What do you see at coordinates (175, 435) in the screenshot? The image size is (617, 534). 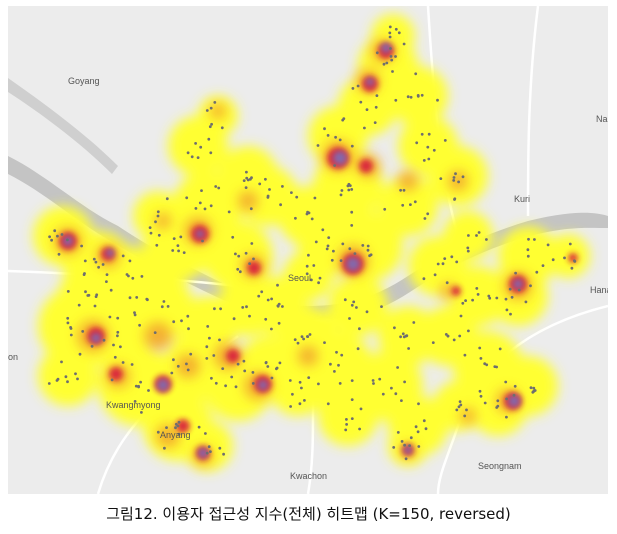 I see `place-label-anyang: Anyang` at bounding box center [175, 435].